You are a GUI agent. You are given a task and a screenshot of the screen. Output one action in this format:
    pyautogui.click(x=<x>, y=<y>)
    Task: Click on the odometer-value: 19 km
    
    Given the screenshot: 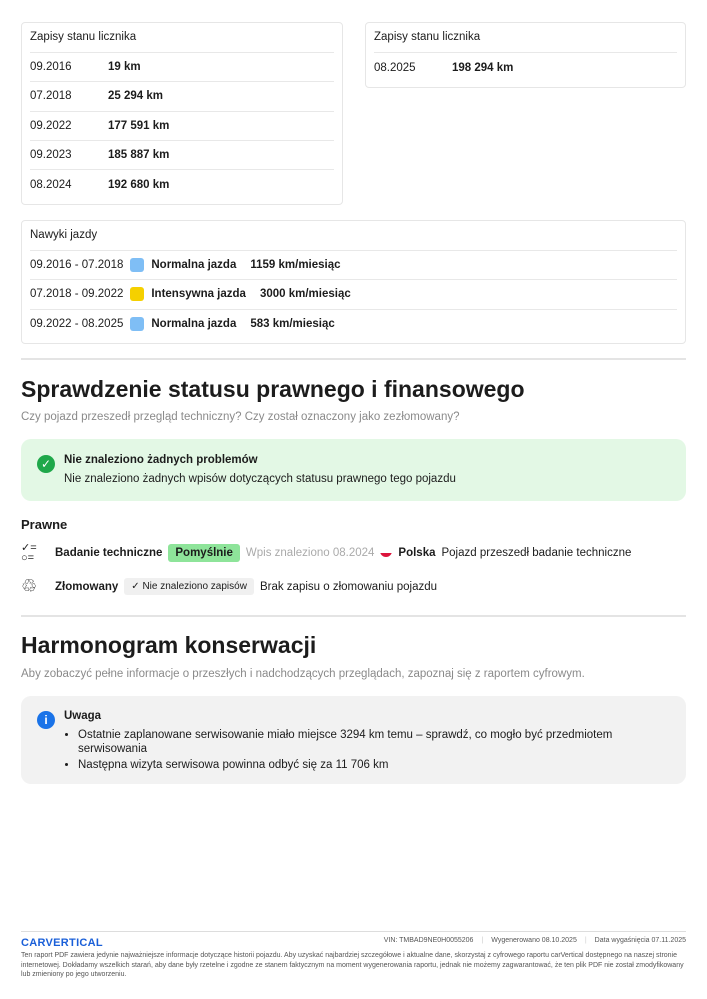 What is the action you would take?
    pyautogui.click(x=124, y=67)
    